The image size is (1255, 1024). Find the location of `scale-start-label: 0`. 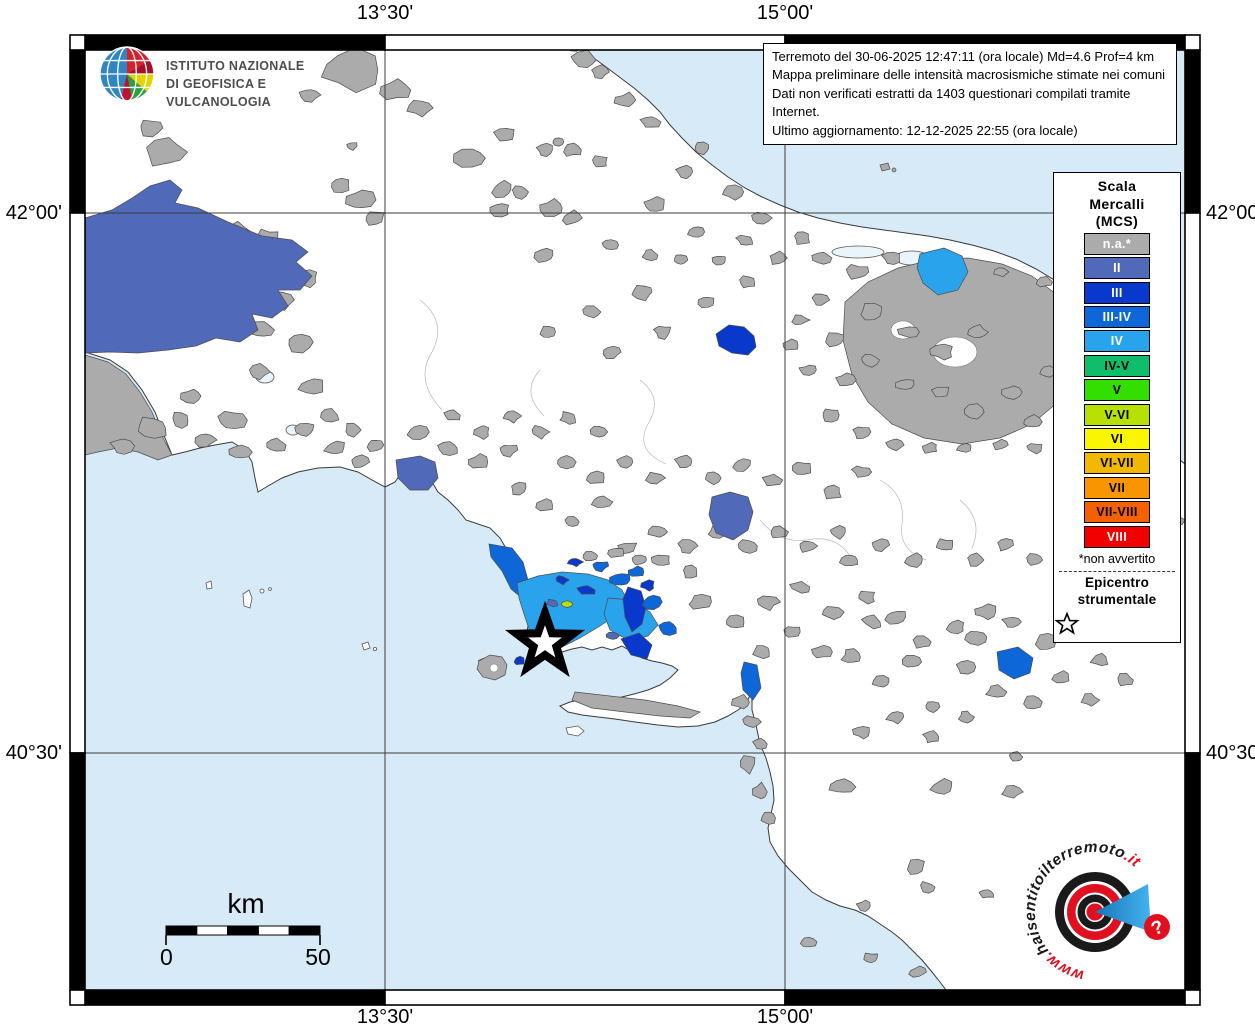

scale-start-label: 0 is located at coordinates (166, 957).